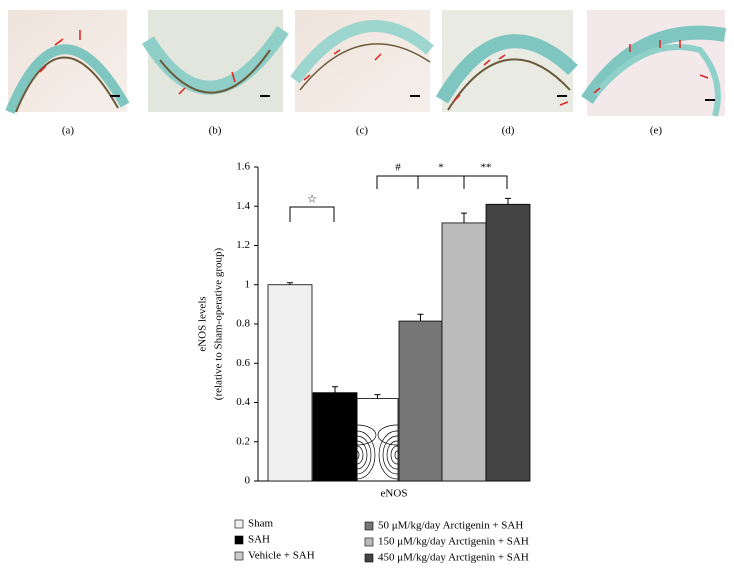 This screenshot has height=580, width=734. I want to click on y-tick-label: 0, so click(248, 481).